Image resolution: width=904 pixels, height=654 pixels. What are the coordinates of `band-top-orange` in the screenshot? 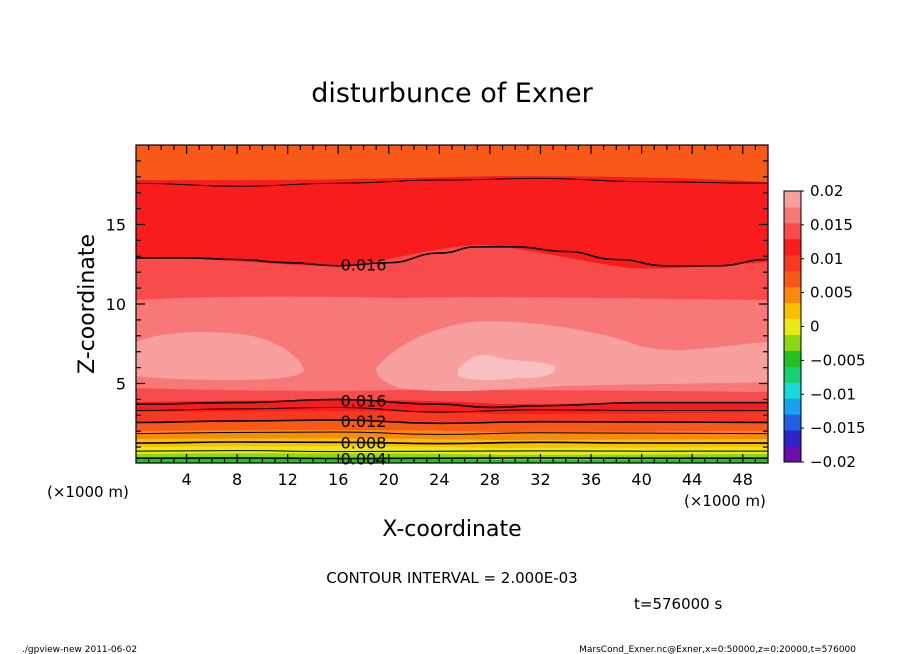 It's located at (452, 163).